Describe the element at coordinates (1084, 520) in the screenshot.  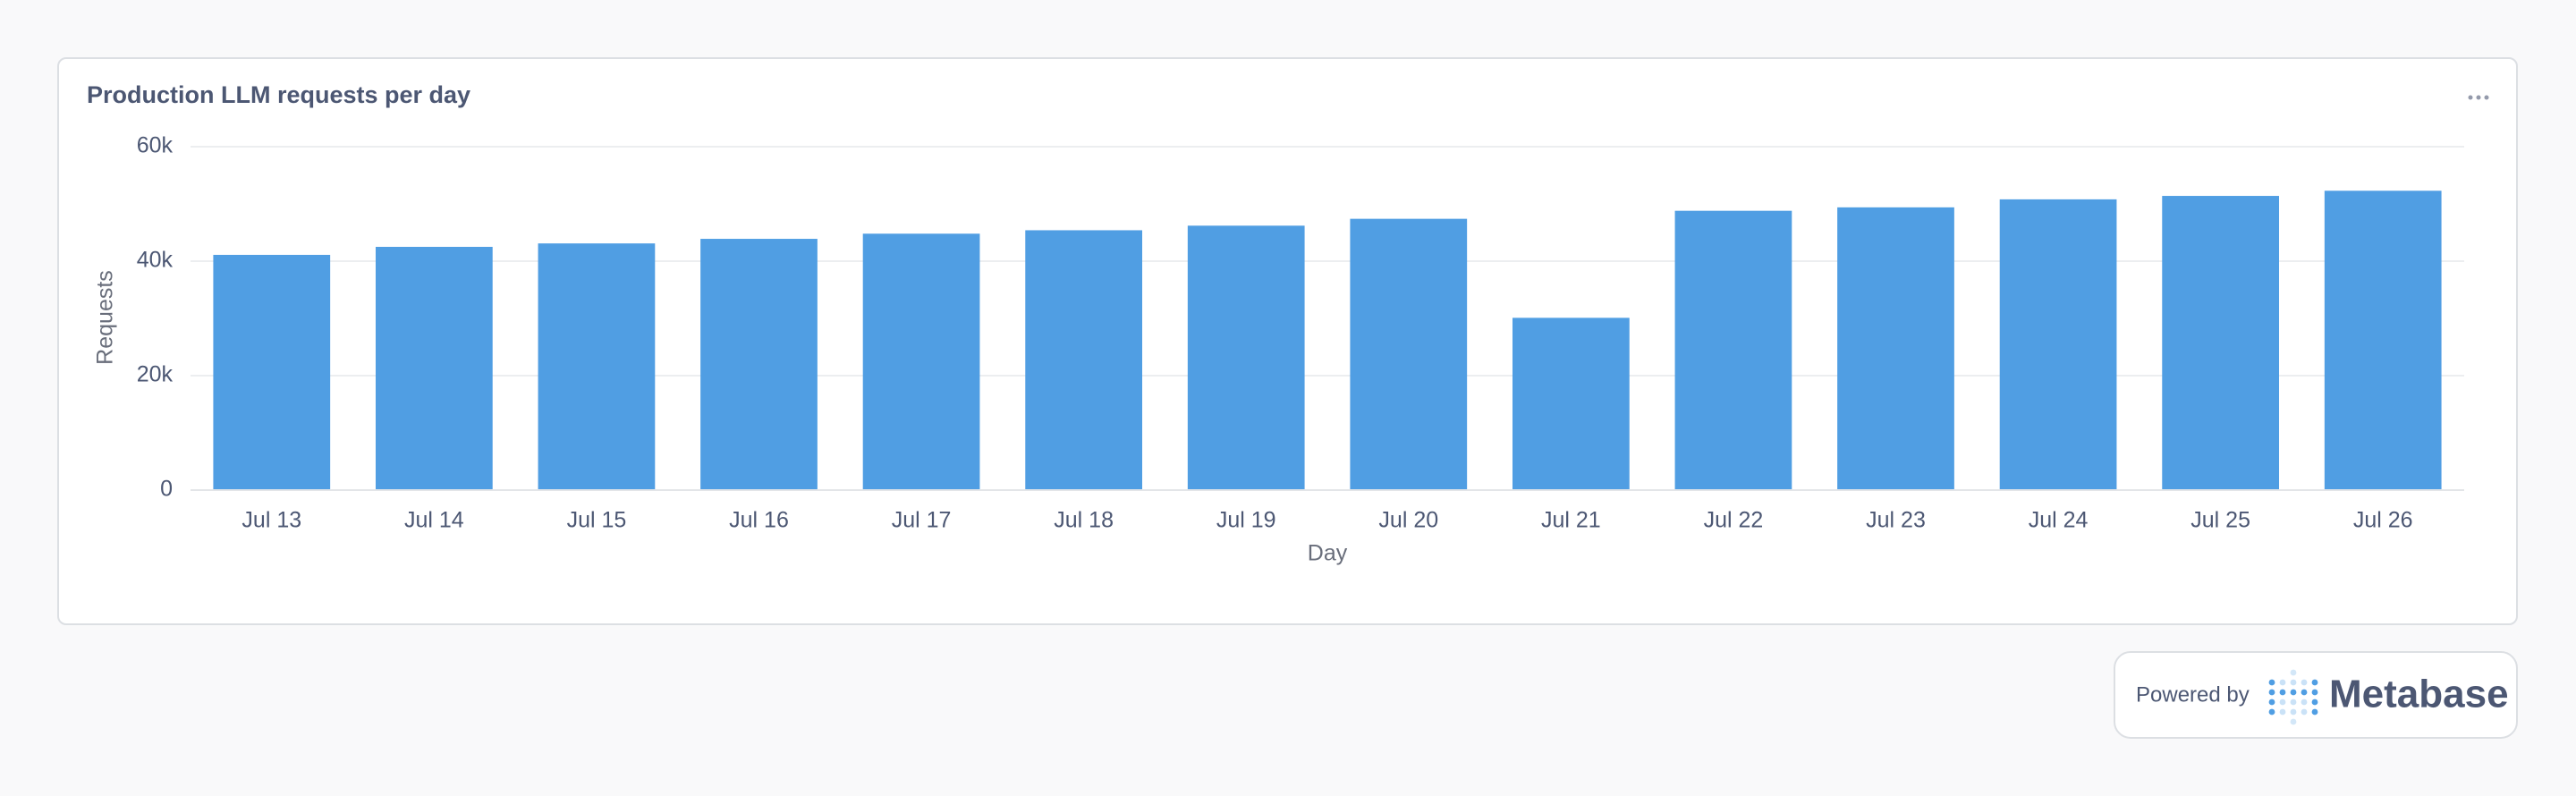
I see `x-tick-label: Jul 18` at that location.